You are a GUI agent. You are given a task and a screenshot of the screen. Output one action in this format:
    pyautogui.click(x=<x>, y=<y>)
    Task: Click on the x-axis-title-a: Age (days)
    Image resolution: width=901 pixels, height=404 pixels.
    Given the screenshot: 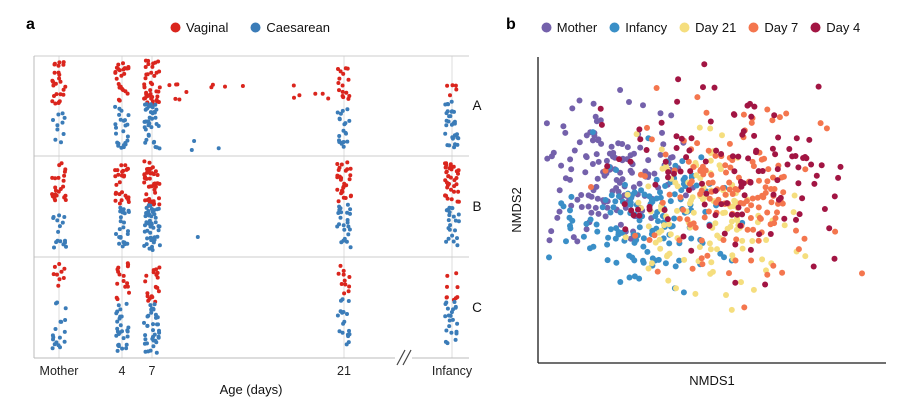 What is the action you would take?
    pyautogui.click(x=251, y=389)
    